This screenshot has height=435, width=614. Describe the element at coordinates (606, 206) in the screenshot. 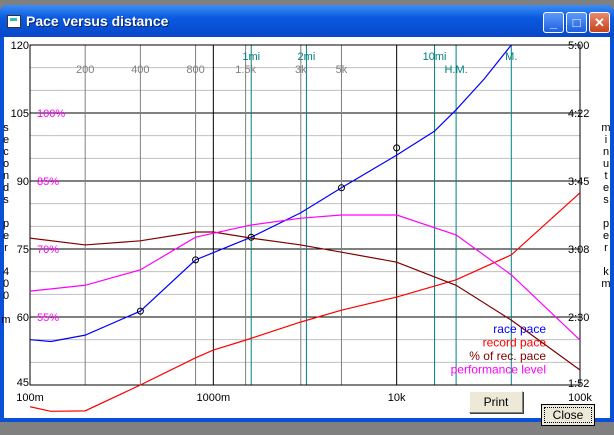

I see `y2-axis-title: minutes per km` at that location.